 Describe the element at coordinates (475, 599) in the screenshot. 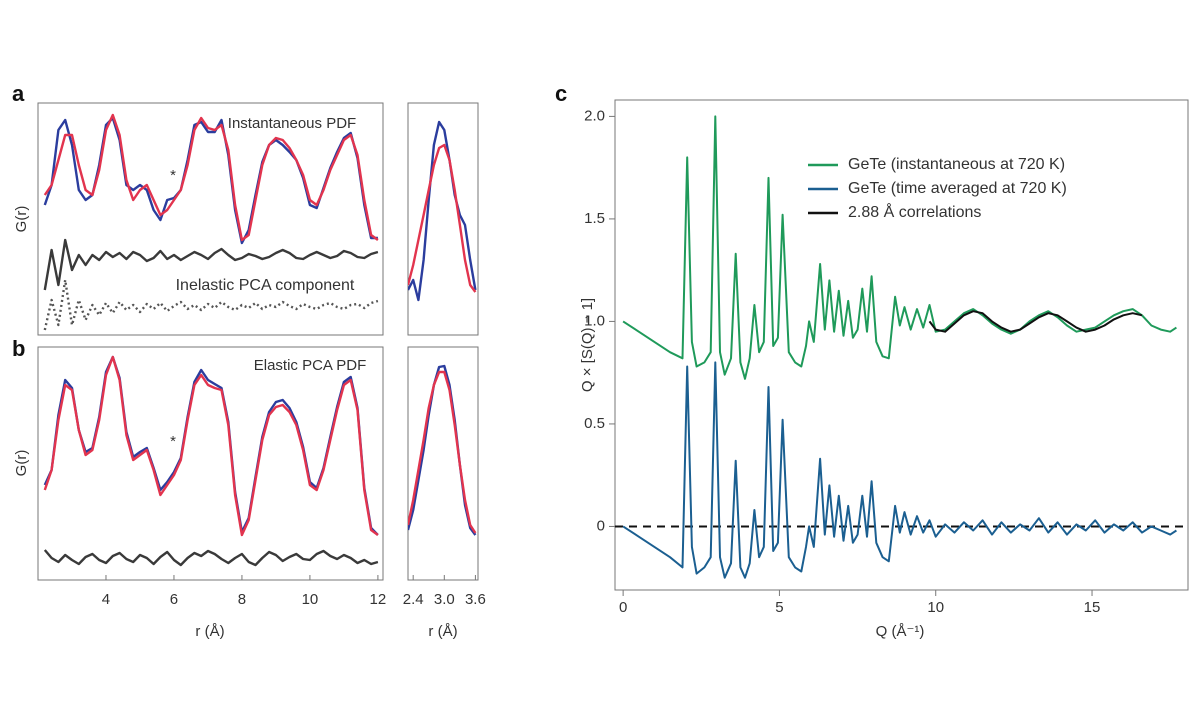

I see `x-tick-label: 3.6` at that location.